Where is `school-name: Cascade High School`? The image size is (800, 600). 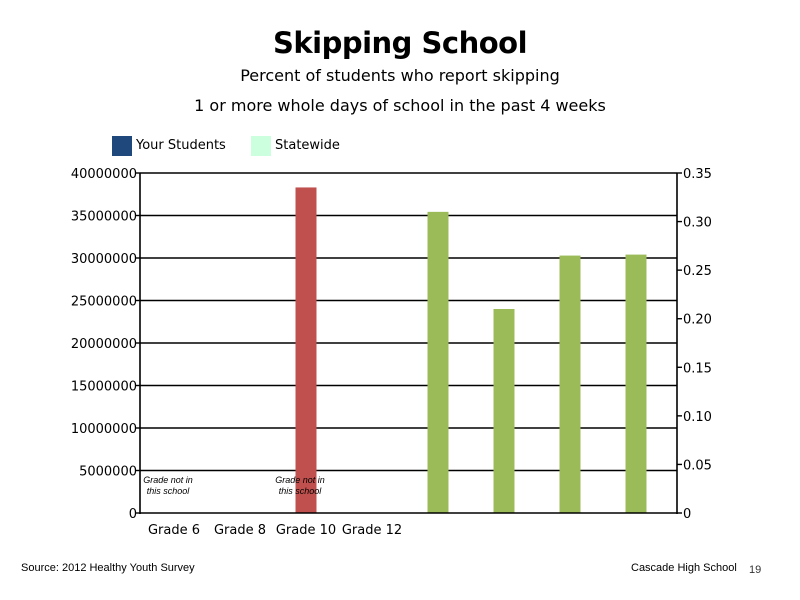
school-name: Cascade High School is located at coordinates (684, 568).